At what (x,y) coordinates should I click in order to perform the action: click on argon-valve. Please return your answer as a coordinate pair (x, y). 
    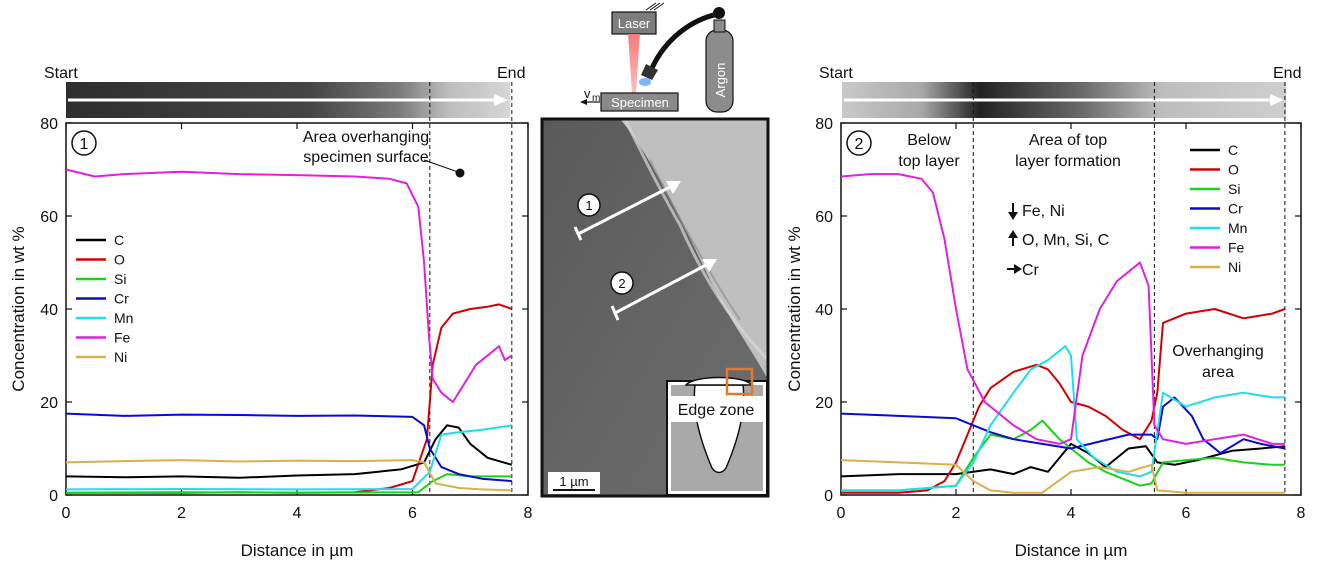
    Looking at the image, I should click on (719, 26).